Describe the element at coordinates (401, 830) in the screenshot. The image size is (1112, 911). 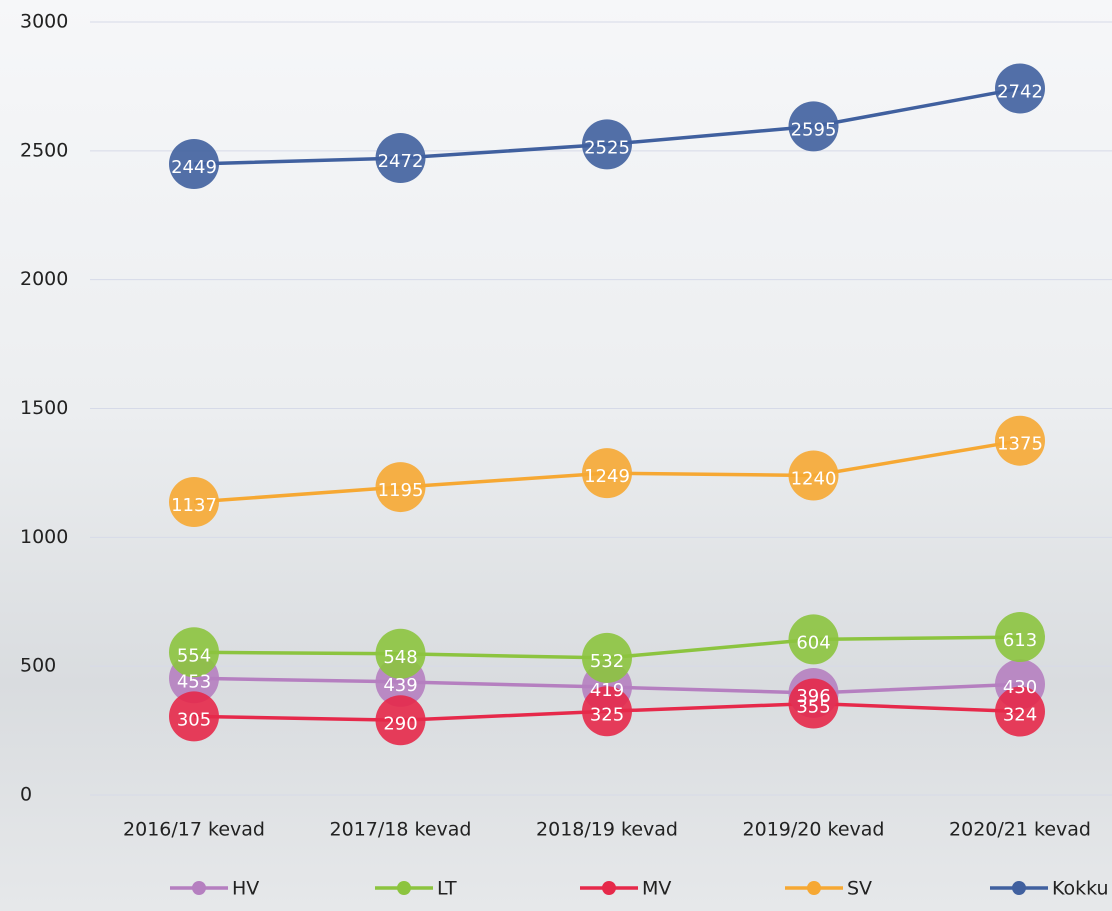
I see `x-tick-label: 2017/18 kevad` at that location.